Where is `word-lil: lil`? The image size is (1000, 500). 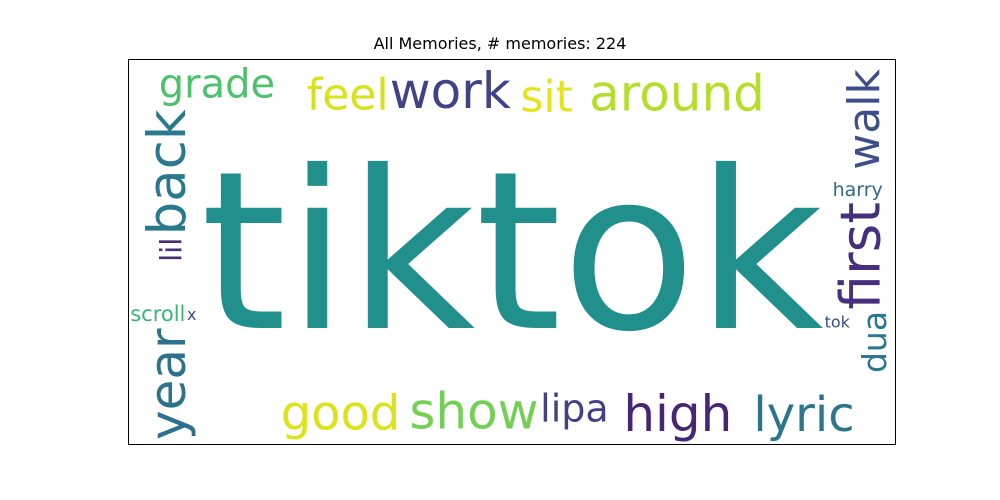 word-lil: lil is located at coordinates (172, 250).